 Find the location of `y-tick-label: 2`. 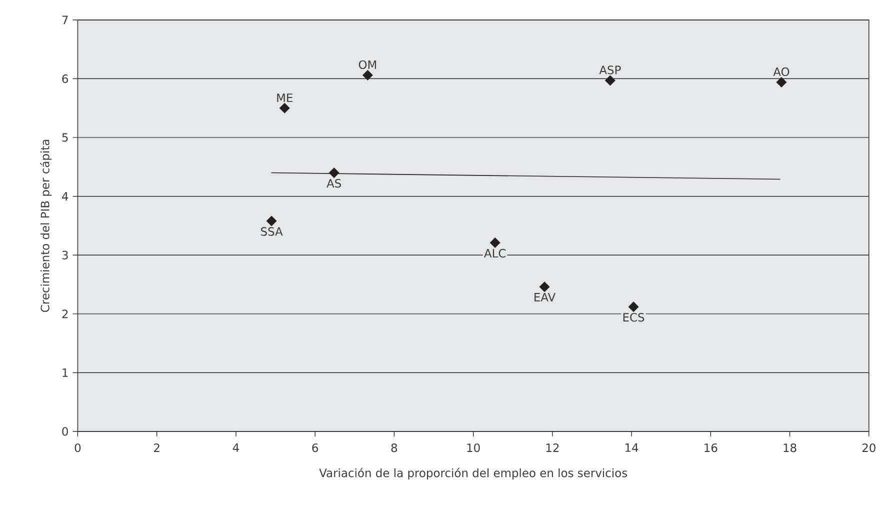

y-tick-label: 2 is located at coordinates (65, 314).